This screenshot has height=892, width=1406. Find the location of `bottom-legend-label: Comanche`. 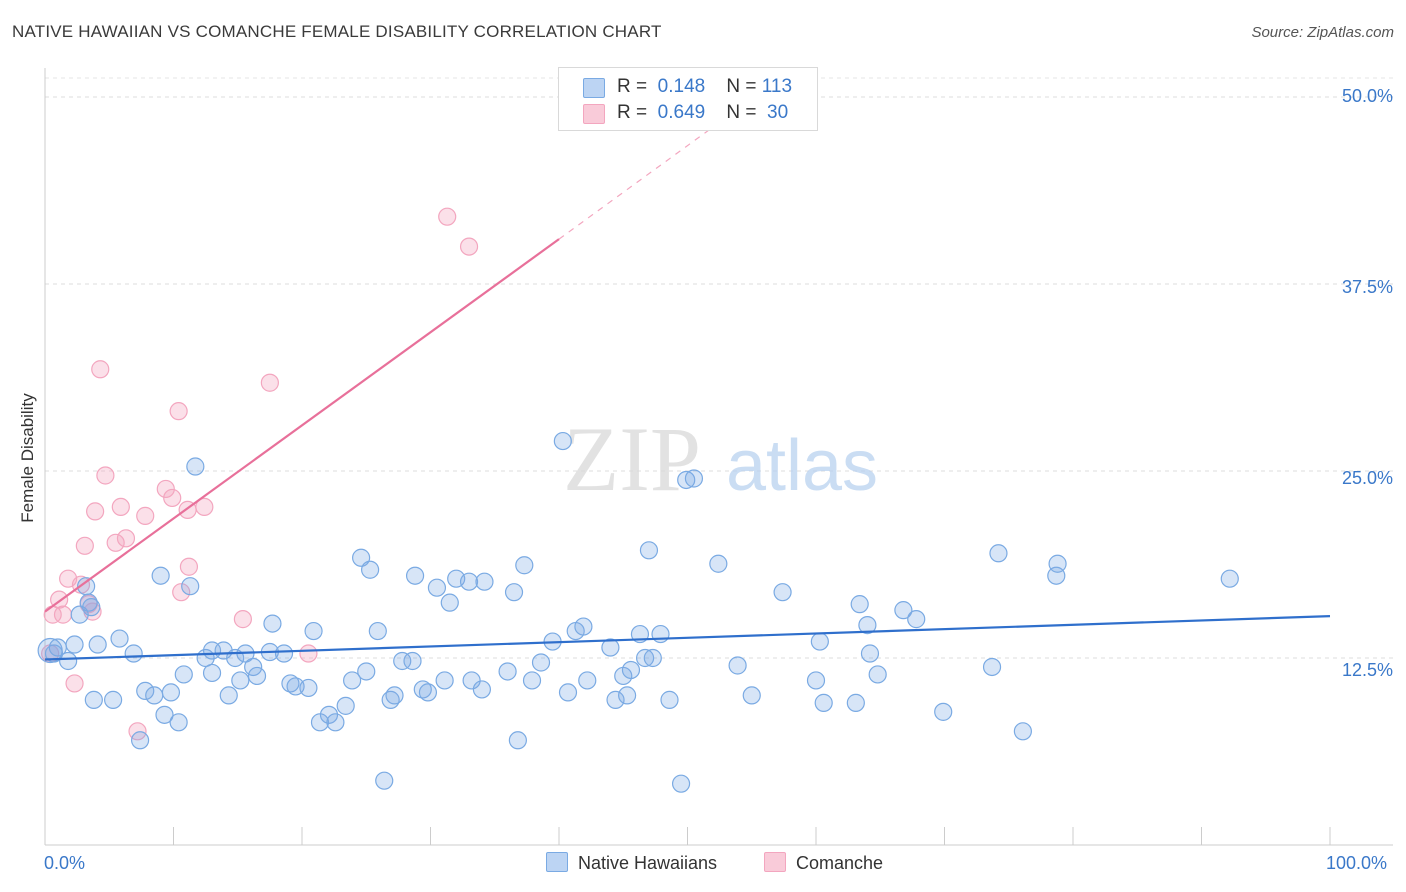

bottom-legend-label: Comanche is located at coordinates (840, 863).